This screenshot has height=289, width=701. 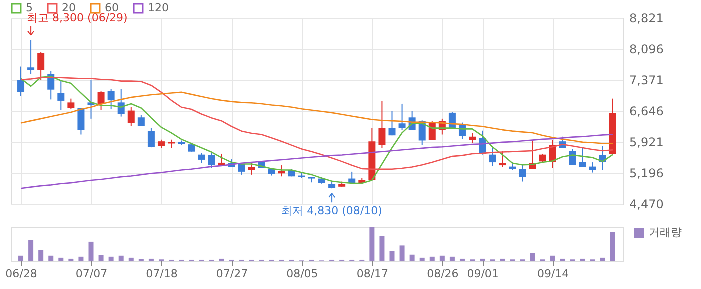 What do you see at coordinates (158, 8) in the screenshot?
I see `legend-label: 120` at bounding box center [158, 8].